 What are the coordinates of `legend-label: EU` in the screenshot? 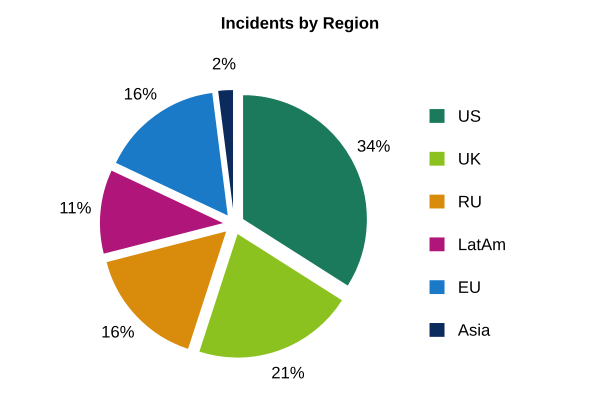 It's located at (469, 287).